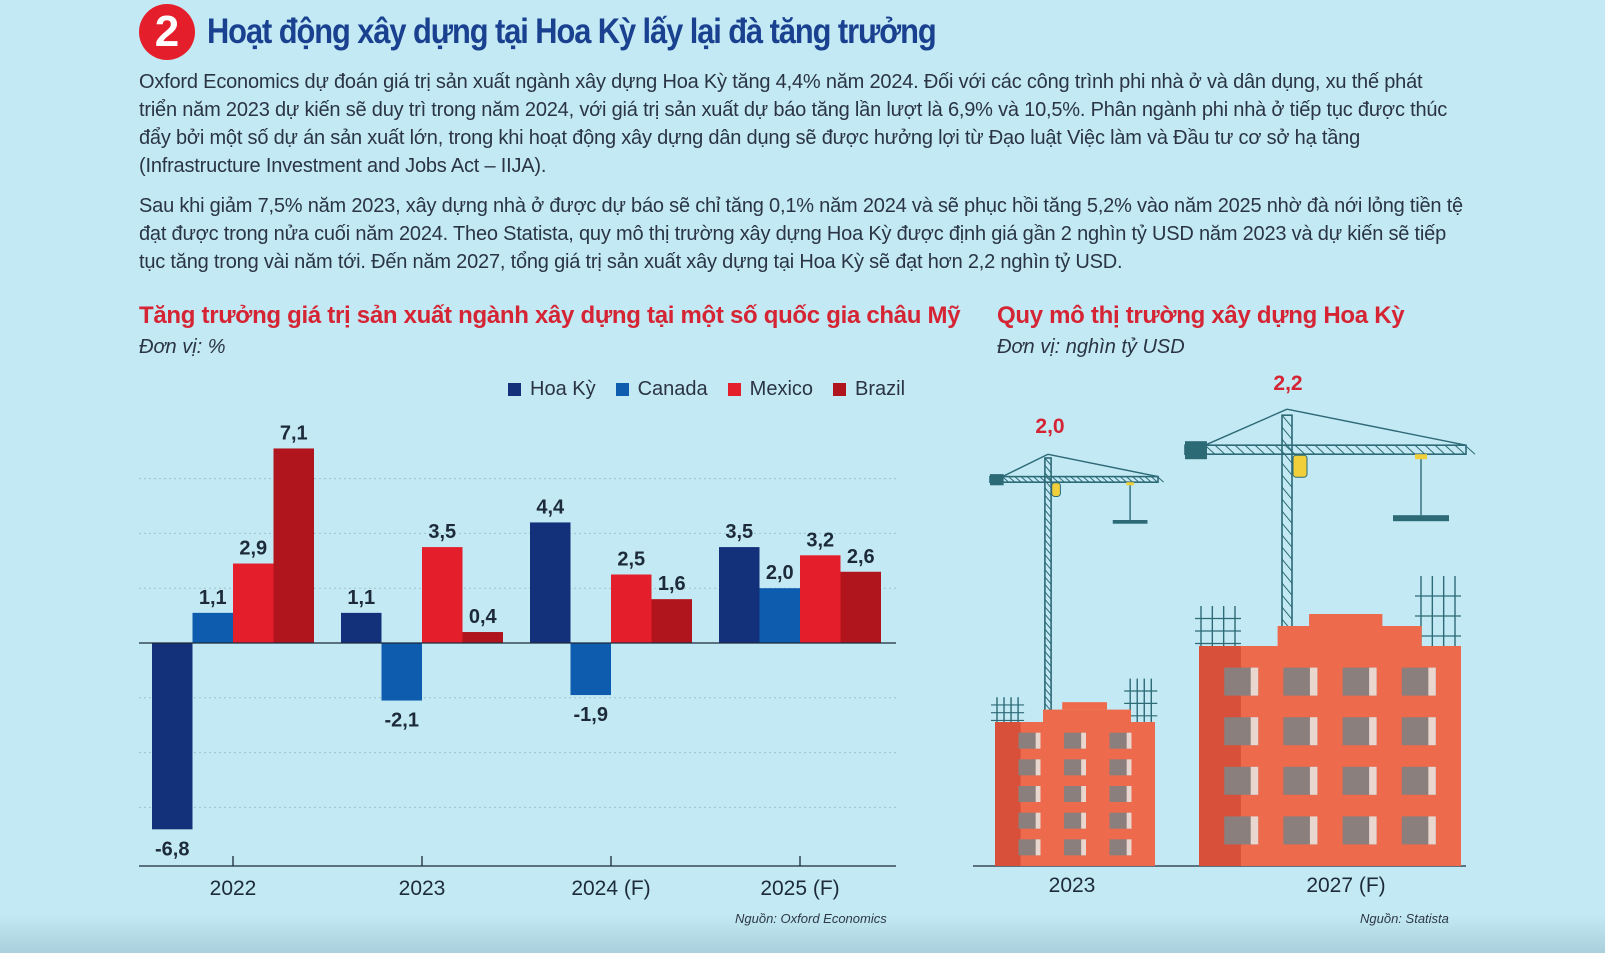 The image size is (1605, 953). What do you see at coordinates (1404, 918) in the screenshot?
I see `chart2-source: Nguồn: Statista` at bounding box center [1404, 918].